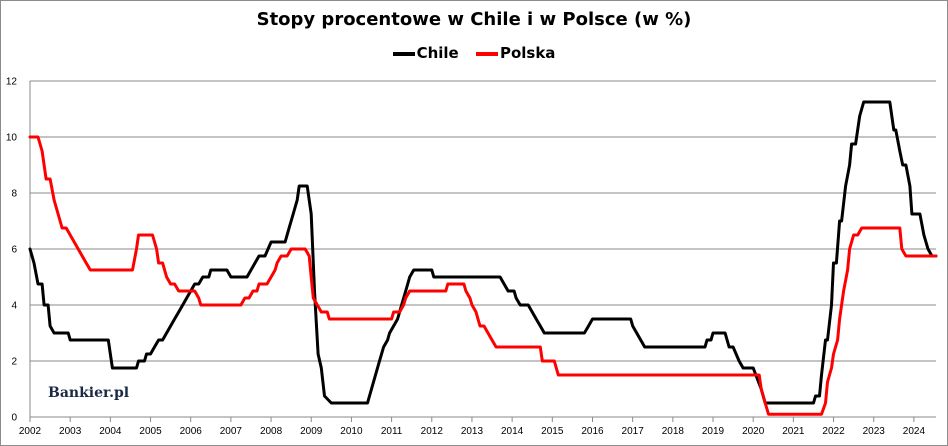 The height and width of the screenshot is (446, 948). Describe the element at coordinates (191, 431) in the screenshot. I see `x-tick-label: 2006` at that location.